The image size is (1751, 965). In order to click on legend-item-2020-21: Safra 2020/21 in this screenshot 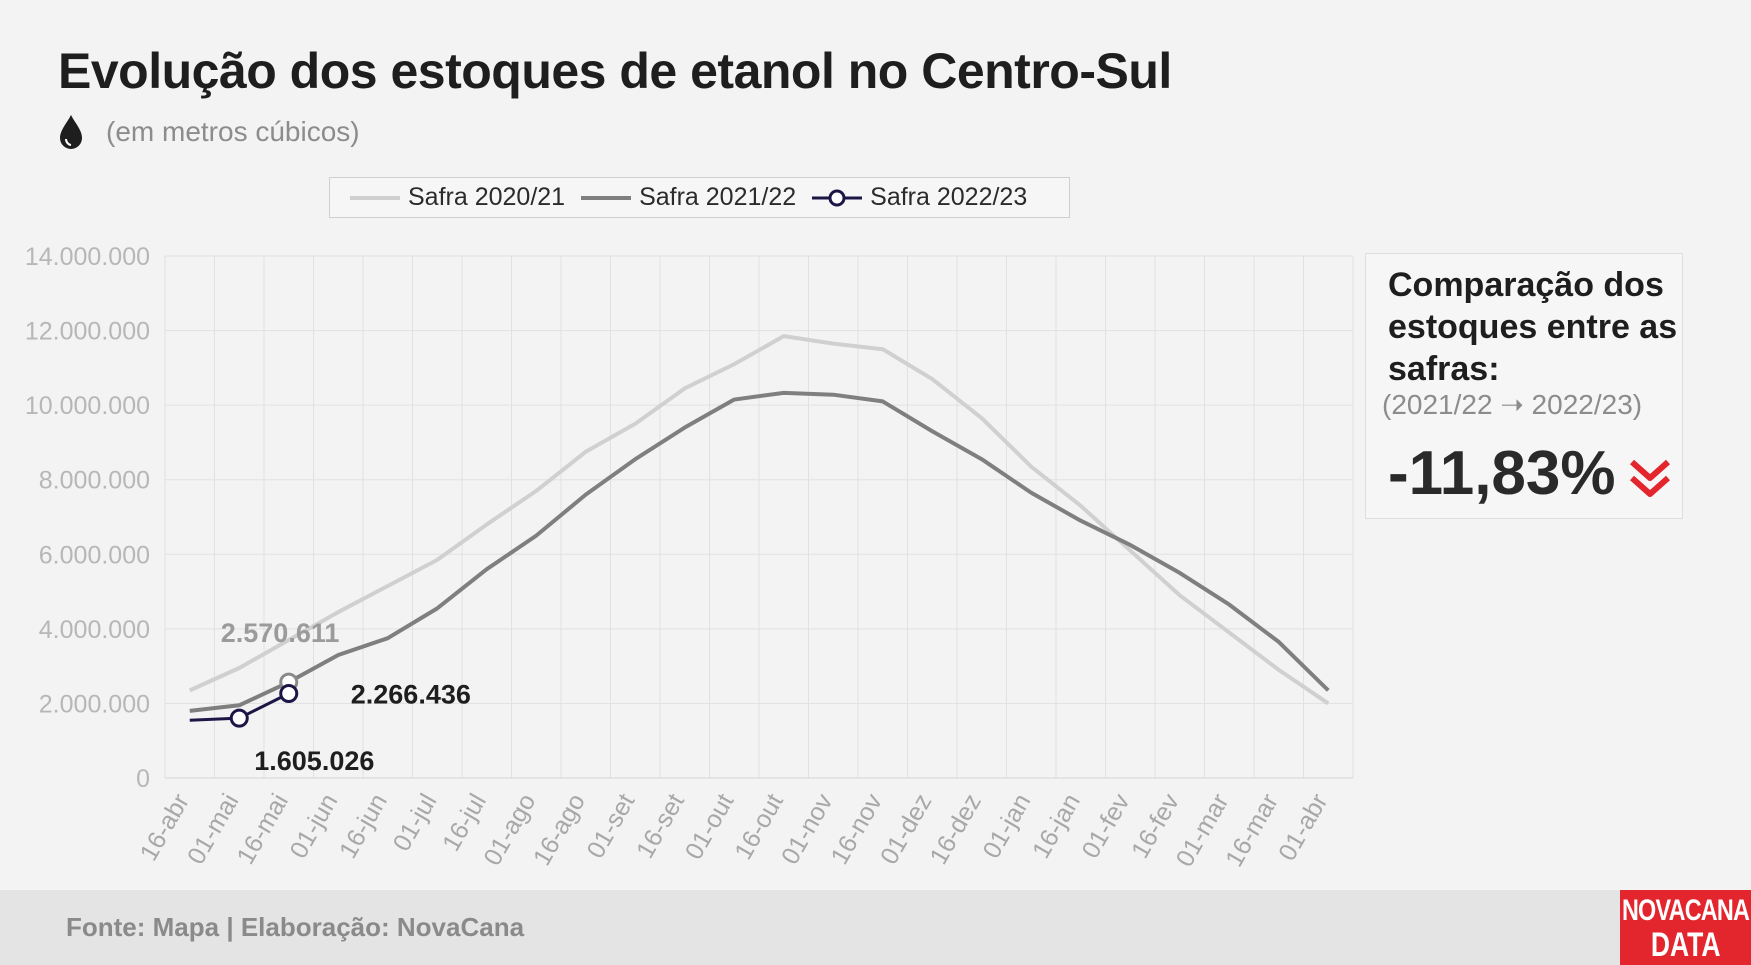, I will do `click(456, 197)`.